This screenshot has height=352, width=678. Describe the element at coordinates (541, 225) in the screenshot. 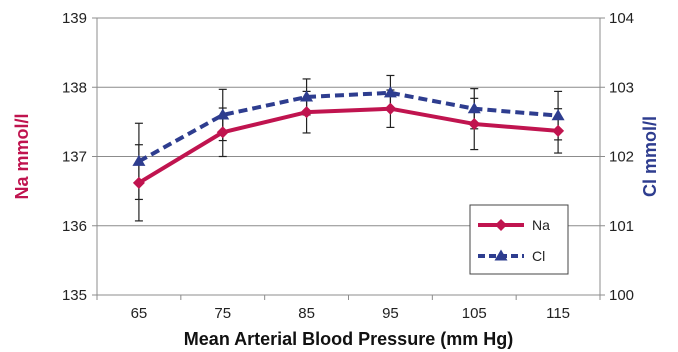

I see `legend-label-na: Na` at that location.